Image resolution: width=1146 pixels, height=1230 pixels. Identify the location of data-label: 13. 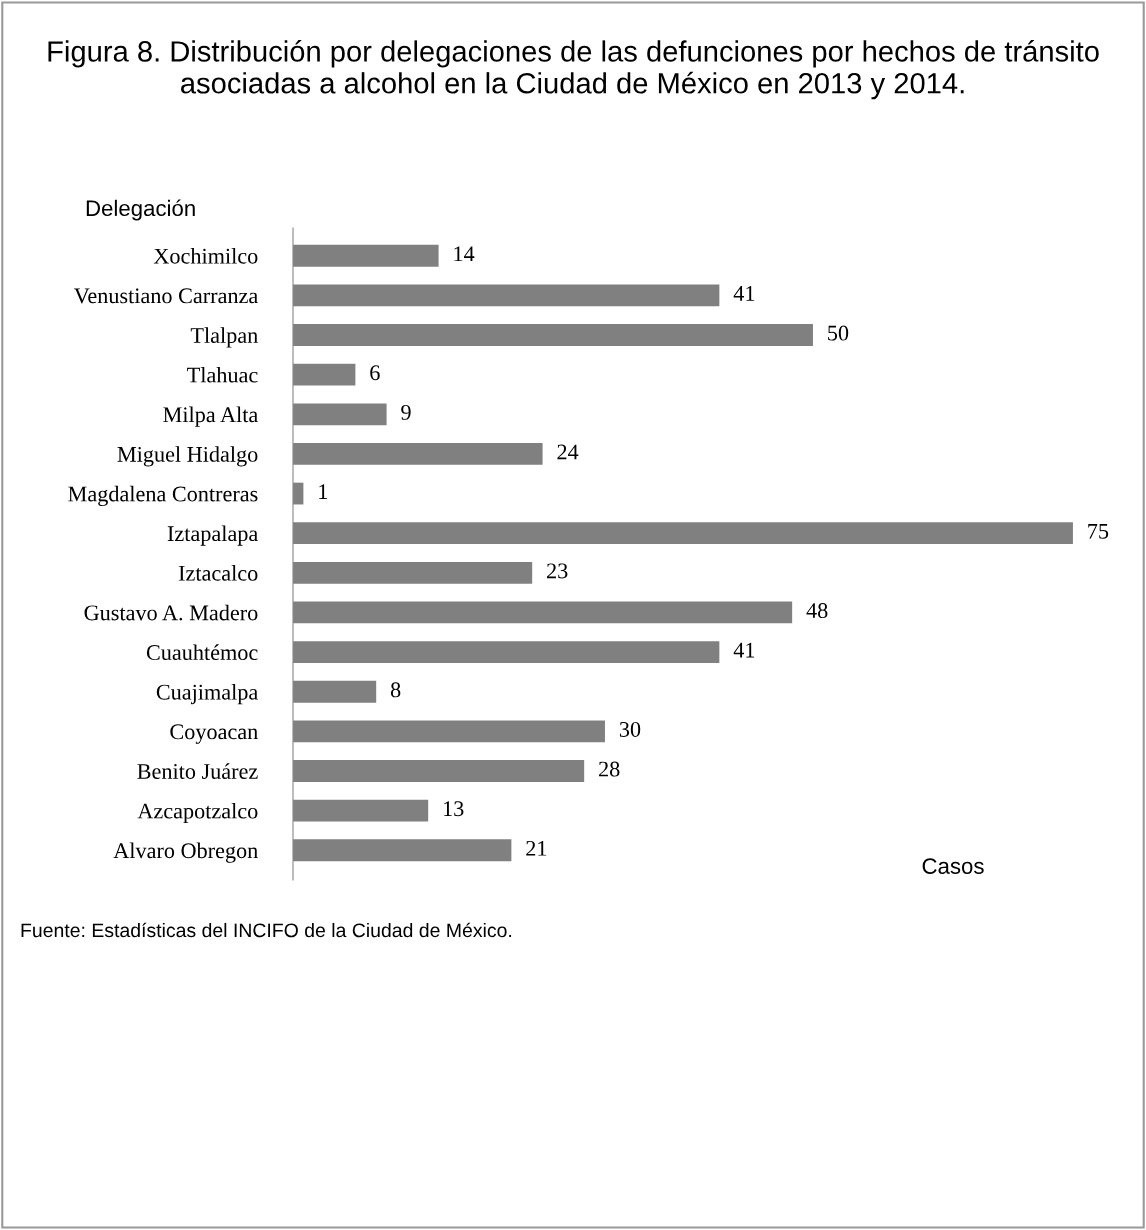
(454, 809).